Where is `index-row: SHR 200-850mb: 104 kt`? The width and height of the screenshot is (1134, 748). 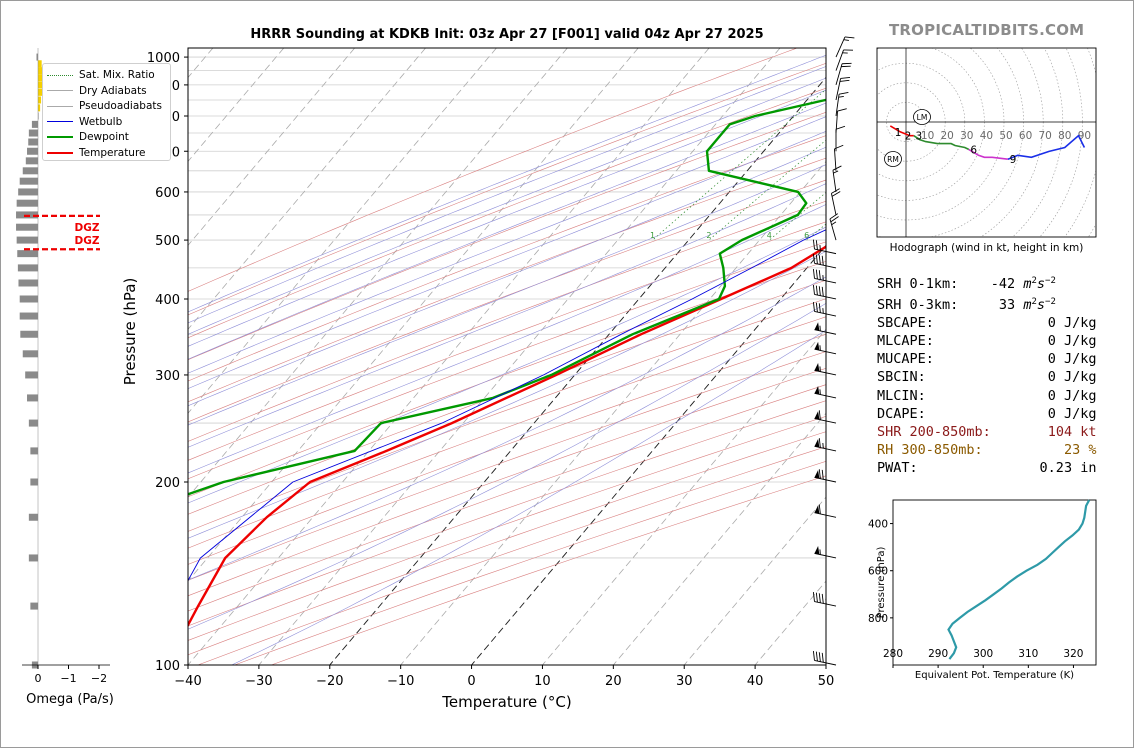 index-row: SHR 200-850mb: 104 kt is located at coordinates (986, 432).